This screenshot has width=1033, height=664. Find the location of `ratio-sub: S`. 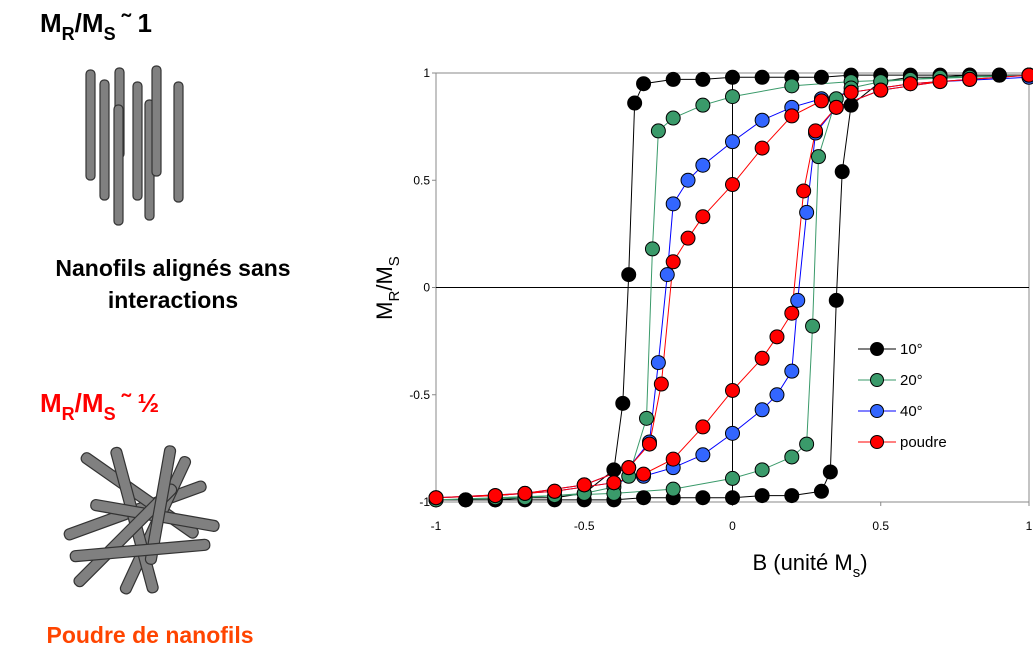

ratio-sub: S is located at coordinates (110, 34).